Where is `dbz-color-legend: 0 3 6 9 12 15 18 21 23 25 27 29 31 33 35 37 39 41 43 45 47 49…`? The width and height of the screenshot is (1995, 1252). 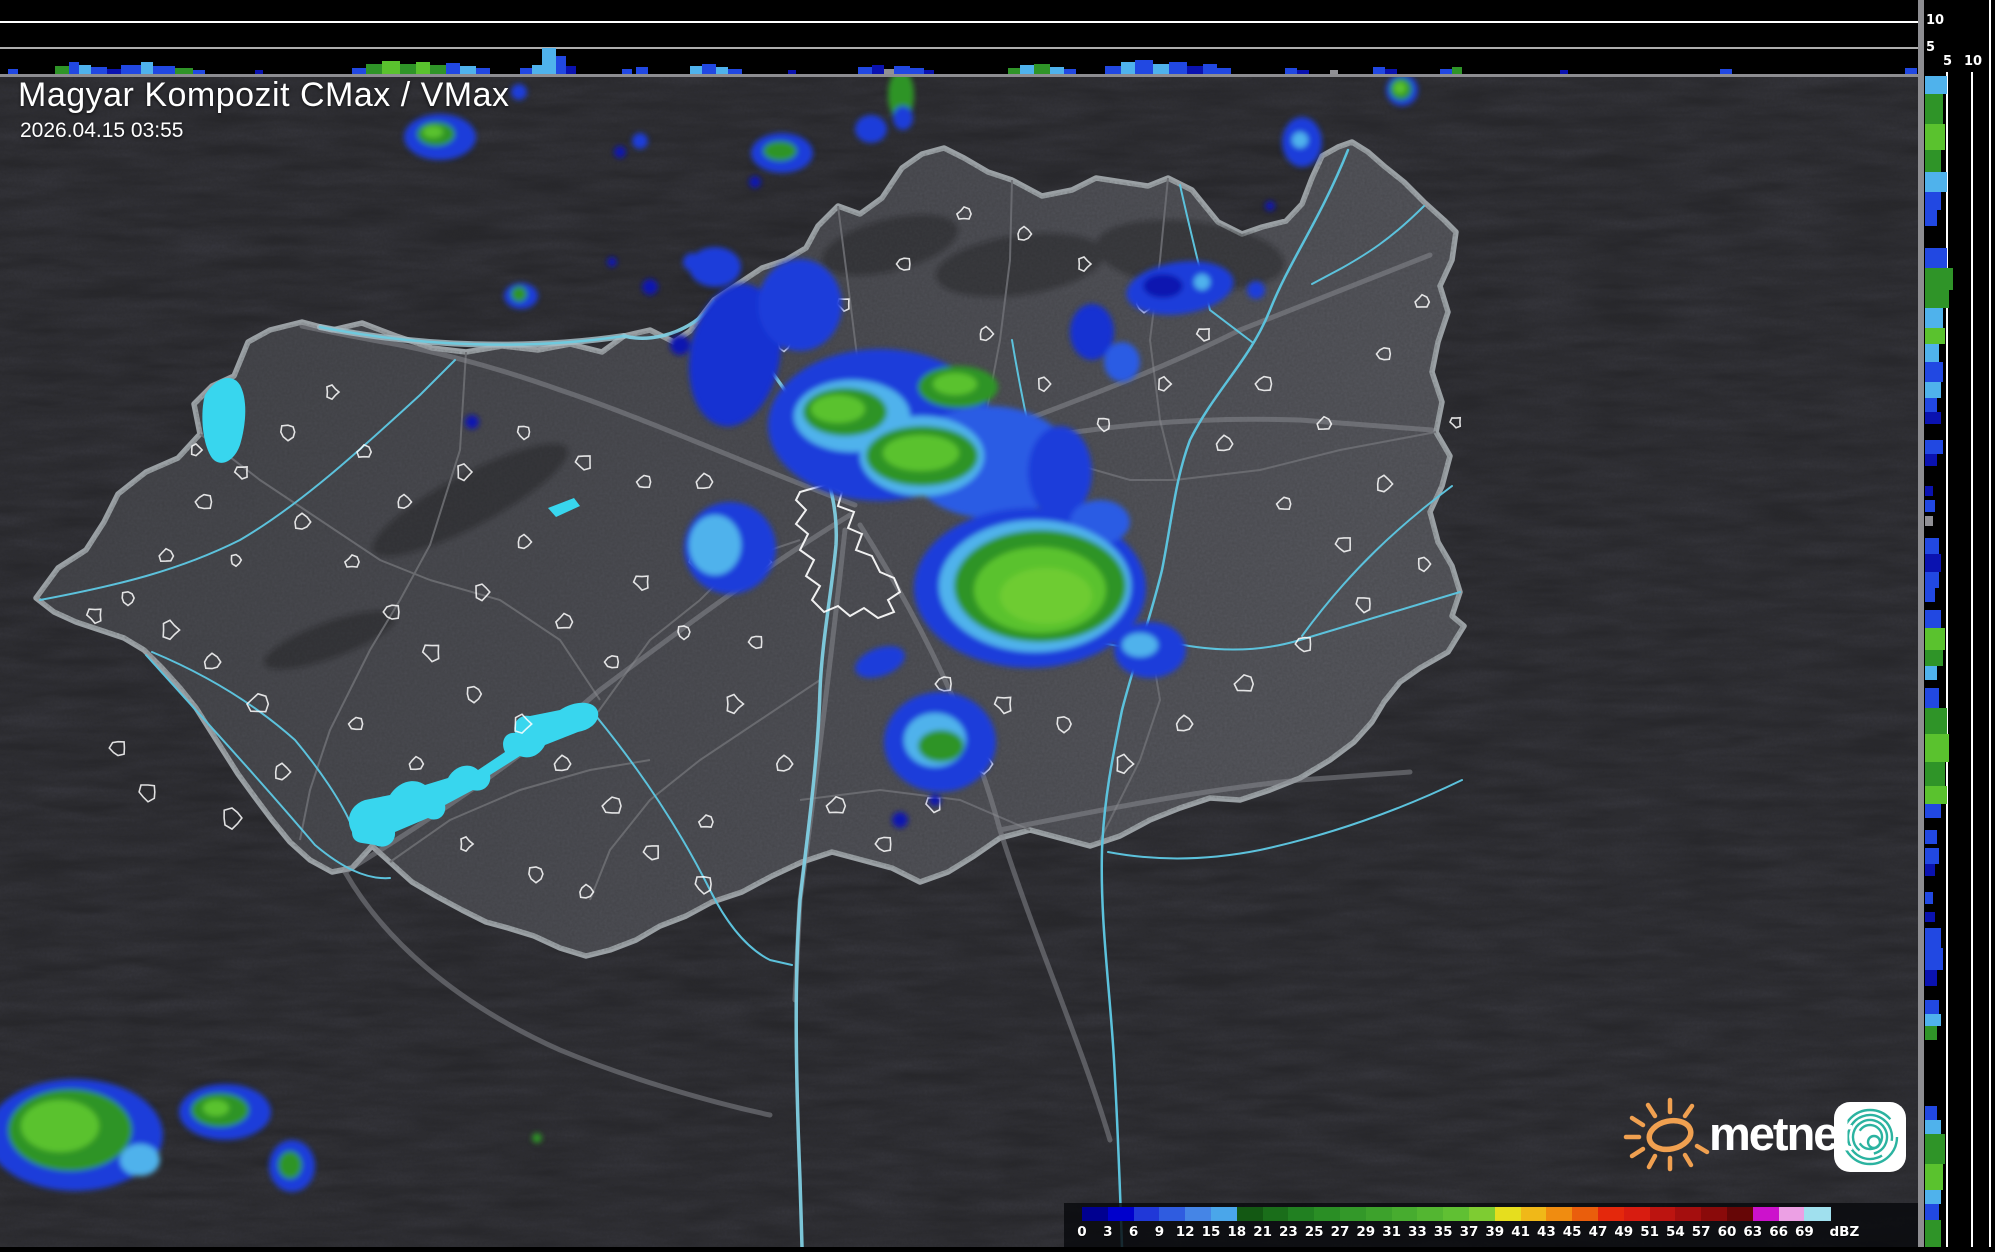 dbz-color-legend: 0 3 6 9 12 15 18 21 23 25 27 29 31 33 35 37 39 41 43 45 47 49… is located at coordinates (1491, 1225).